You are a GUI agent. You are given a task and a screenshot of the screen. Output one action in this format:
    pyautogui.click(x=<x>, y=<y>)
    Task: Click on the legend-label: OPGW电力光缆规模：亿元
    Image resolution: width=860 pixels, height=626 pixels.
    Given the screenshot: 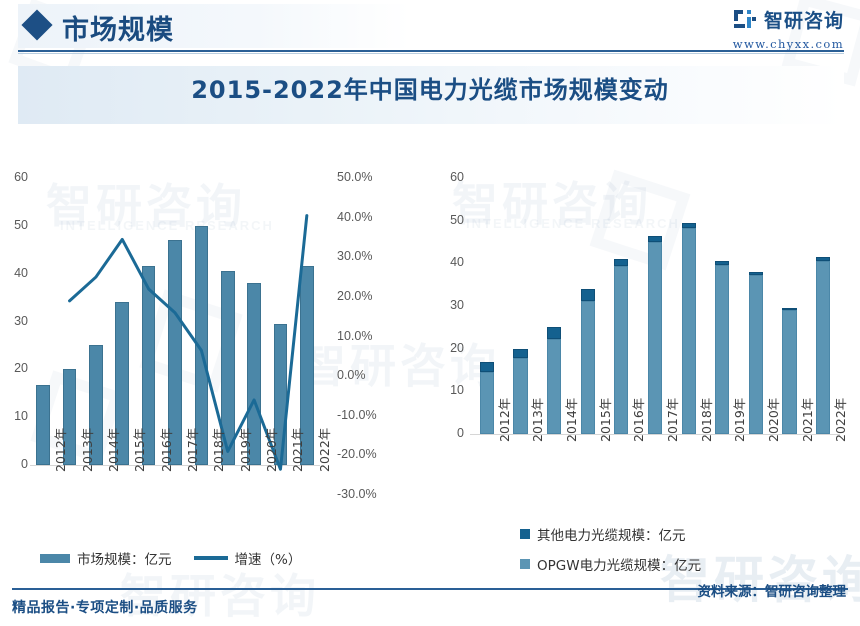 What is the action you would take?
    pyautogui.click(x=619, y=566)
    